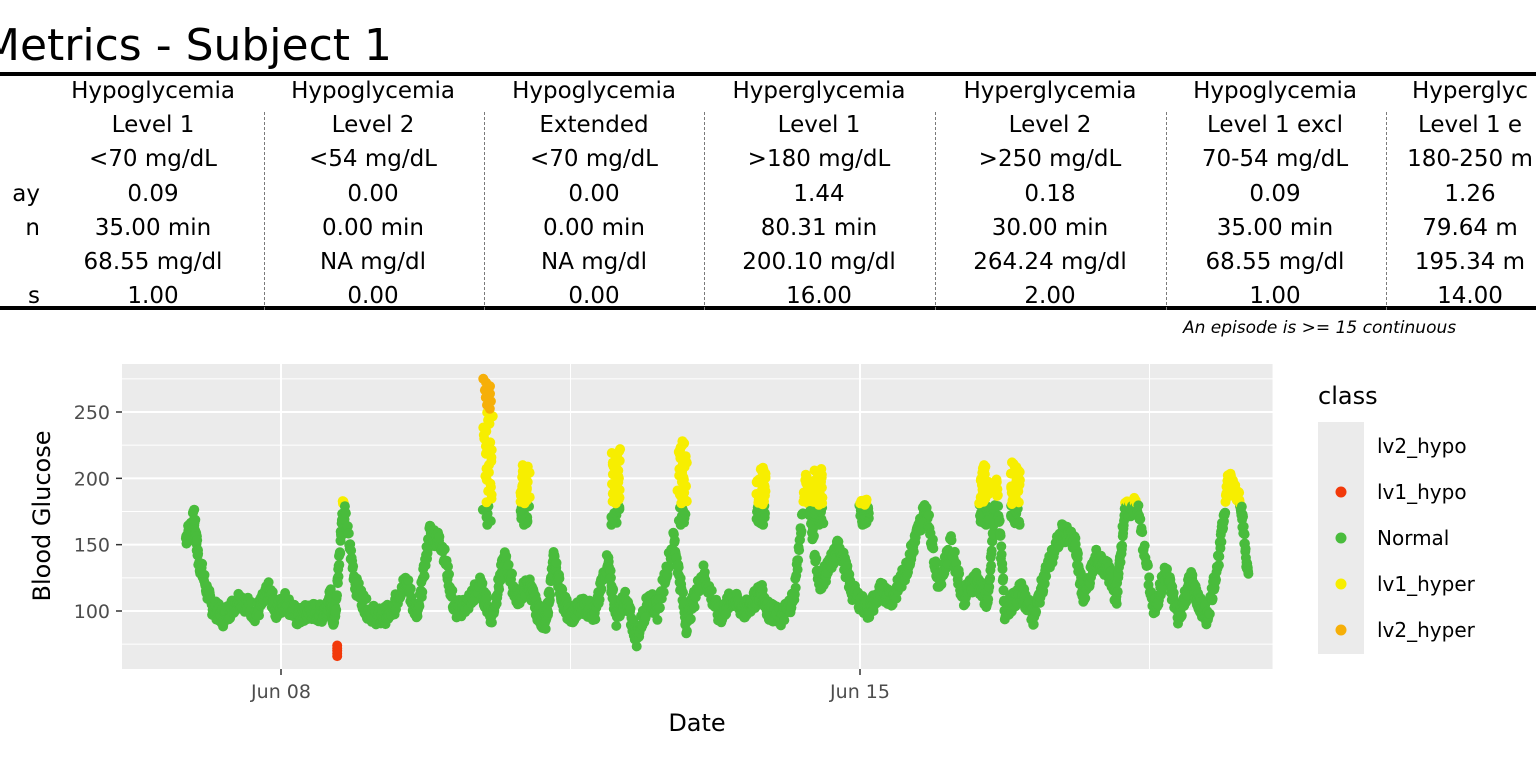  Describe the element at coordinates (768, 308) in the screenshot. I see `table-bottom-rule` at that location.